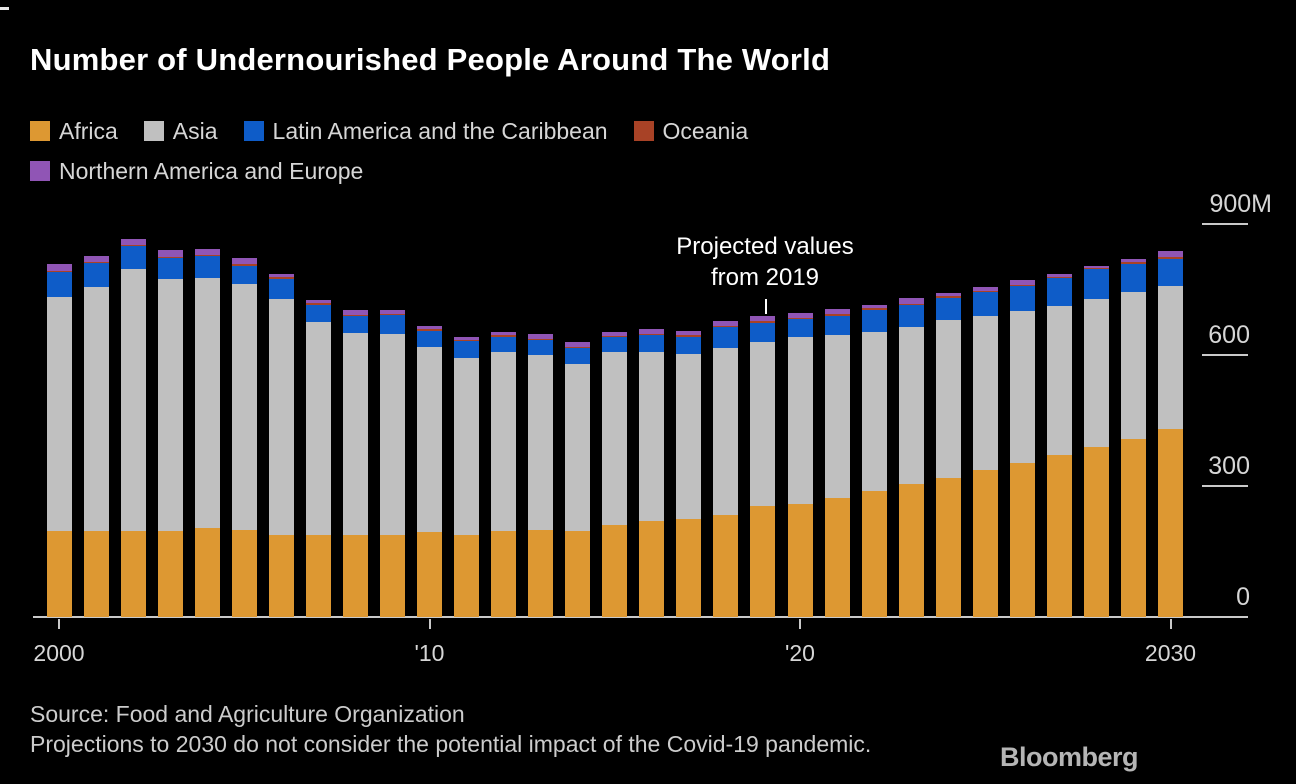 The image size is (1296, 784). I want to click on bar-2021-asia, so click(837, 416).